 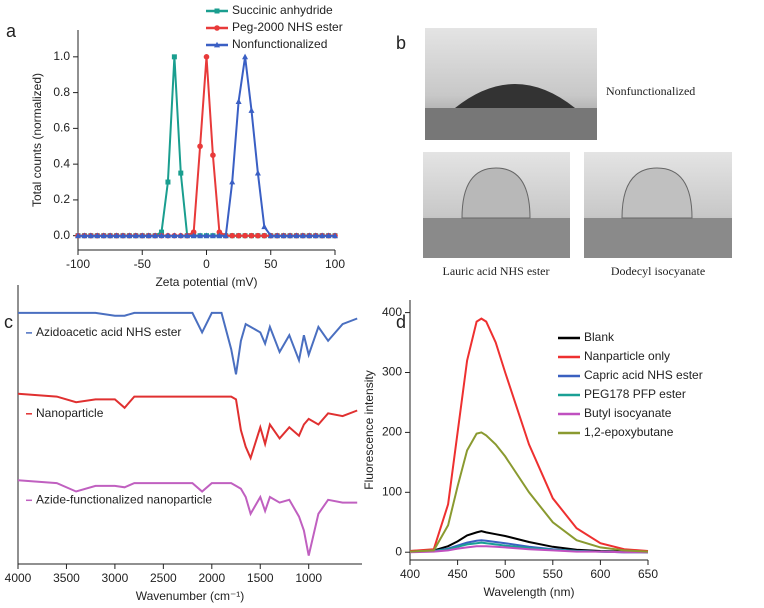 What do you see at coordinates (163, 578) in the screenshot?
I see `x-tick-label: 2500` at bounding box center [163, 578].